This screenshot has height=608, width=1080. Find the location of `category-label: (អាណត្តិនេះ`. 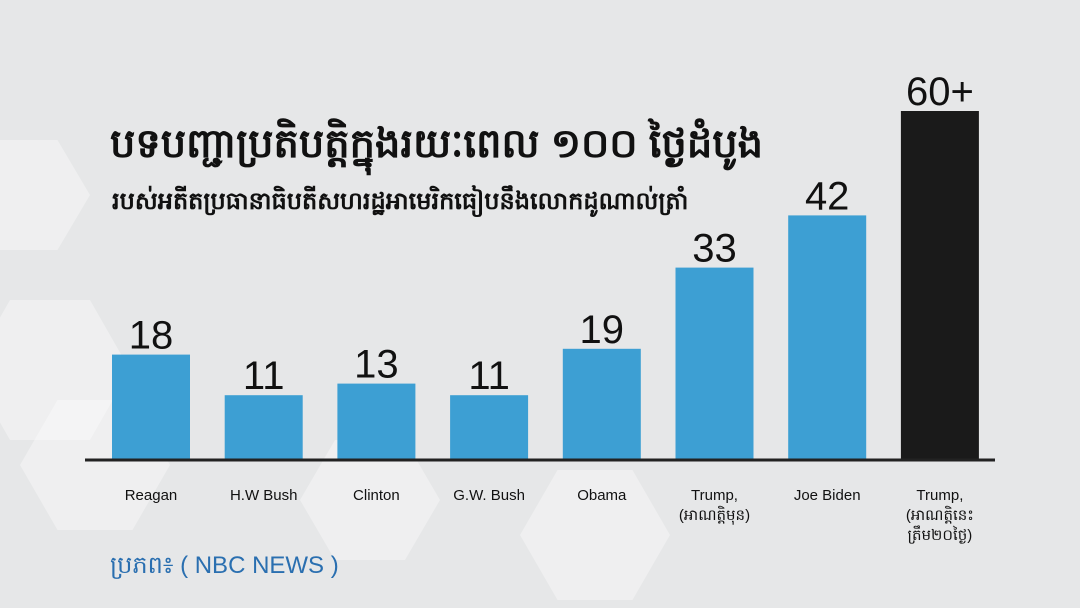

category-label: (អាណត្តិនេះ is located at coordinates (940, 514).